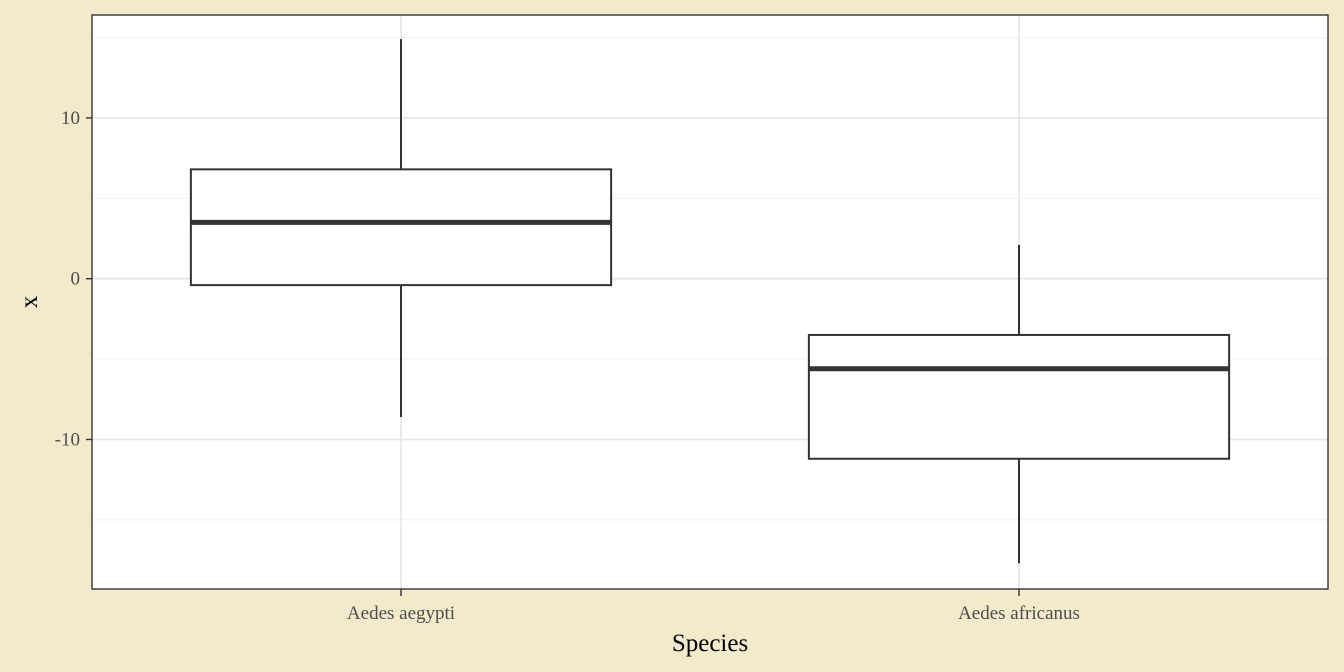 The image size is (1344, 672). I want to click on x-tick-label: Aedes aegypti, so click(401, 613).